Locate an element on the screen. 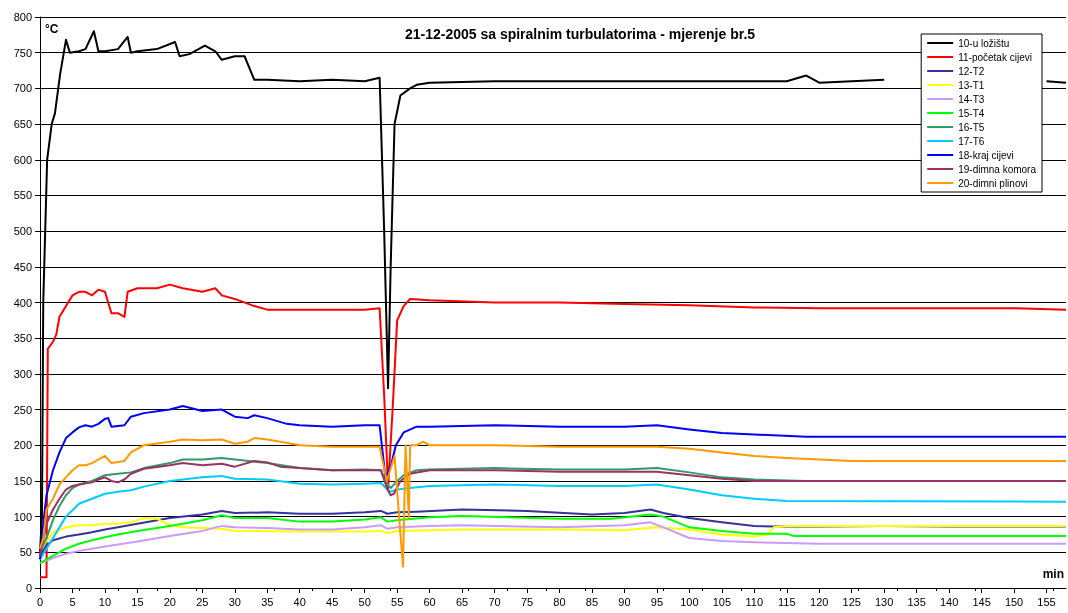  y-axis-title: °C is located at coordinates (52, 29).